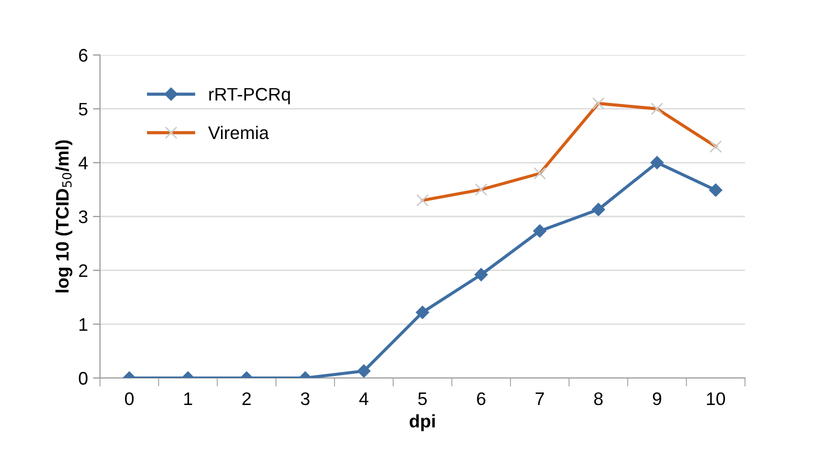 The image size is (832, 468). I want to click on y-tick-label: 4, so click(83, 163).